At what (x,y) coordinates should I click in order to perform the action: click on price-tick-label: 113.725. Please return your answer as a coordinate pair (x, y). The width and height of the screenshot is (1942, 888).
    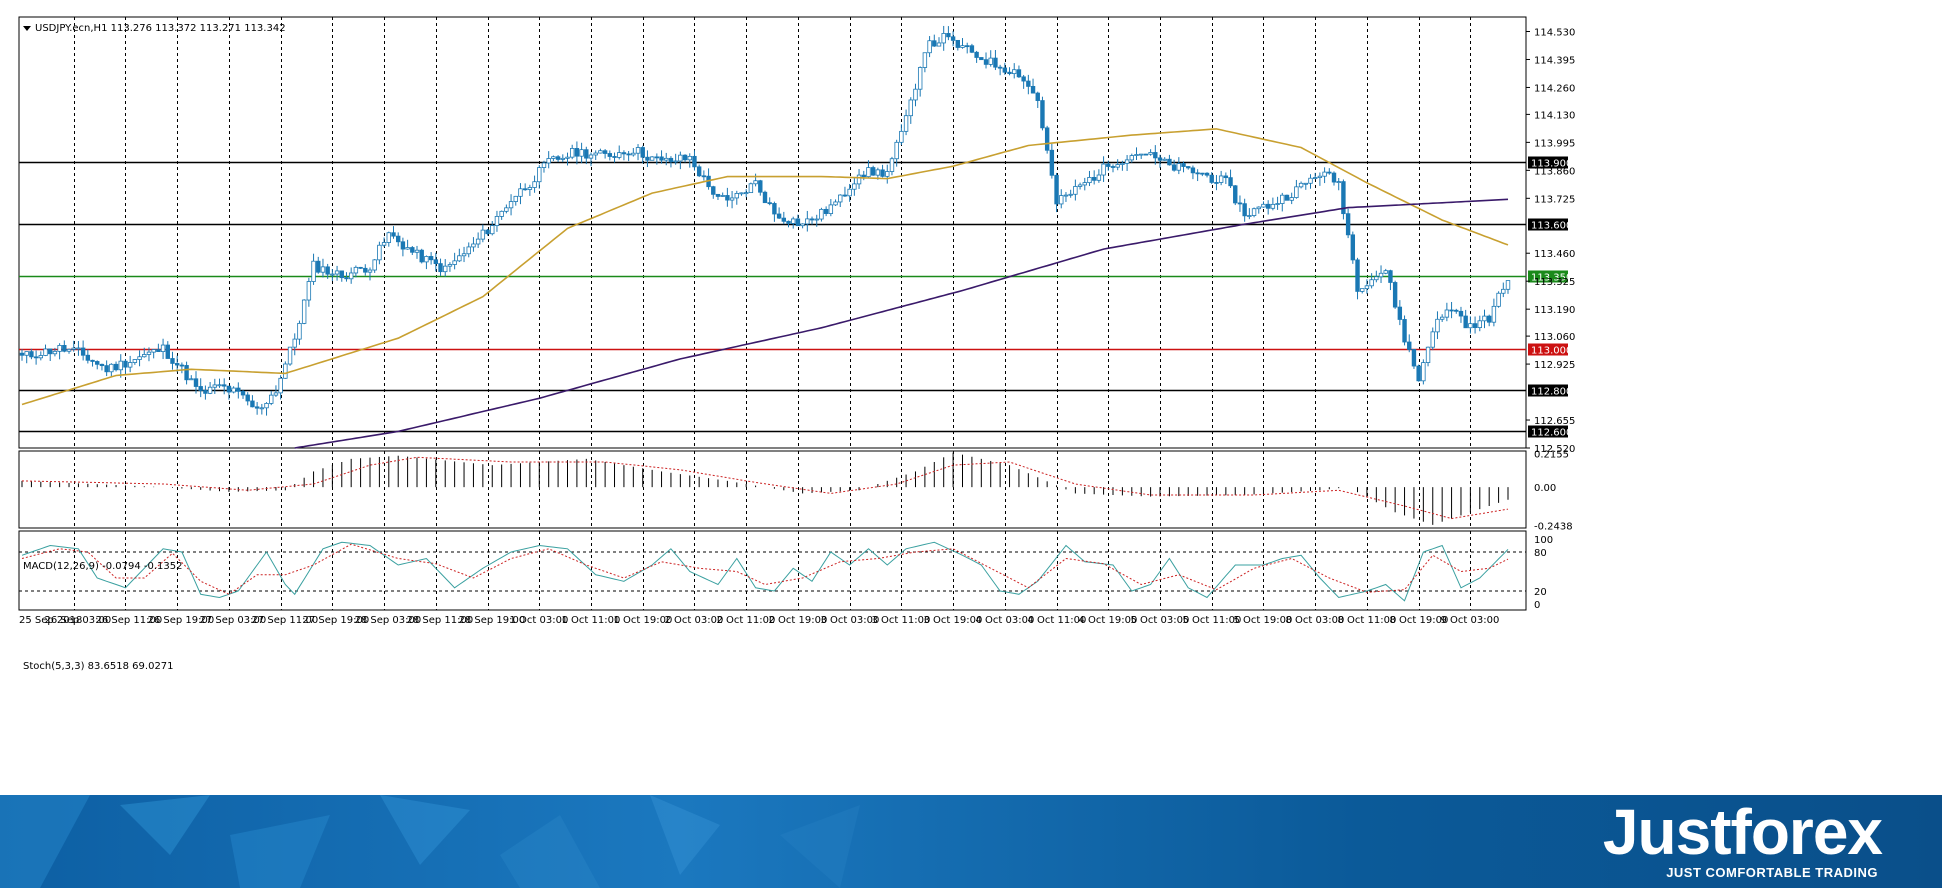
    Looking at the image, I should click on (1554, 199).